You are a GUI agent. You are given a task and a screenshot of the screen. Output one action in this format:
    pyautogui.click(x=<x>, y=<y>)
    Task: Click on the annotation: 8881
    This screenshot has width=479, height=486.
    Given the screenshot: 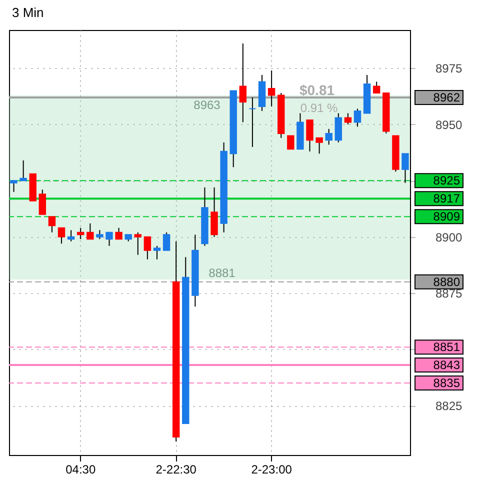 What is the action you would take?
    pyautogui.click(x=222, y=273)
    